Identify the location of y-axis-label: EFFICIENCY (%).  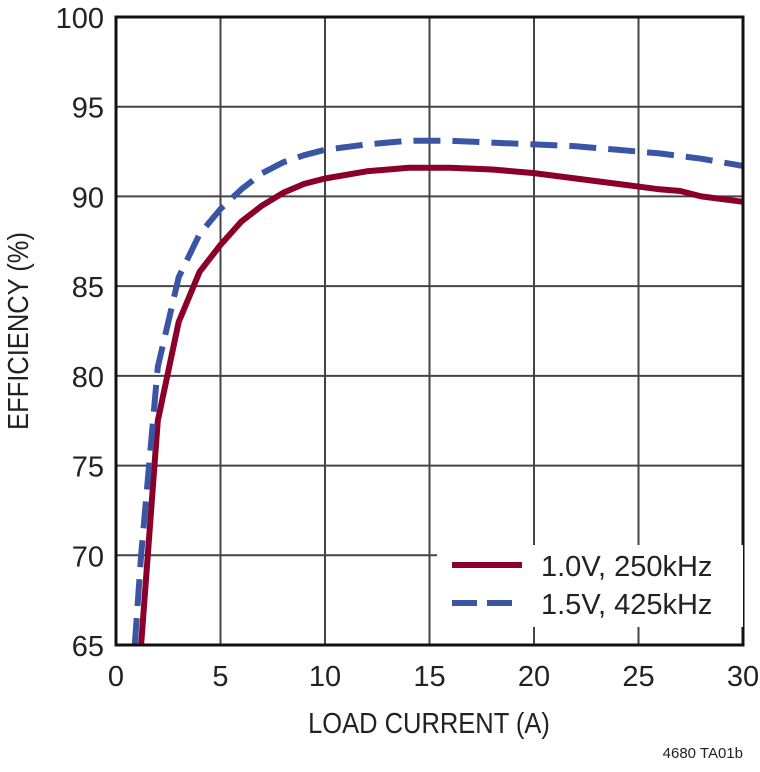
(17, 331).